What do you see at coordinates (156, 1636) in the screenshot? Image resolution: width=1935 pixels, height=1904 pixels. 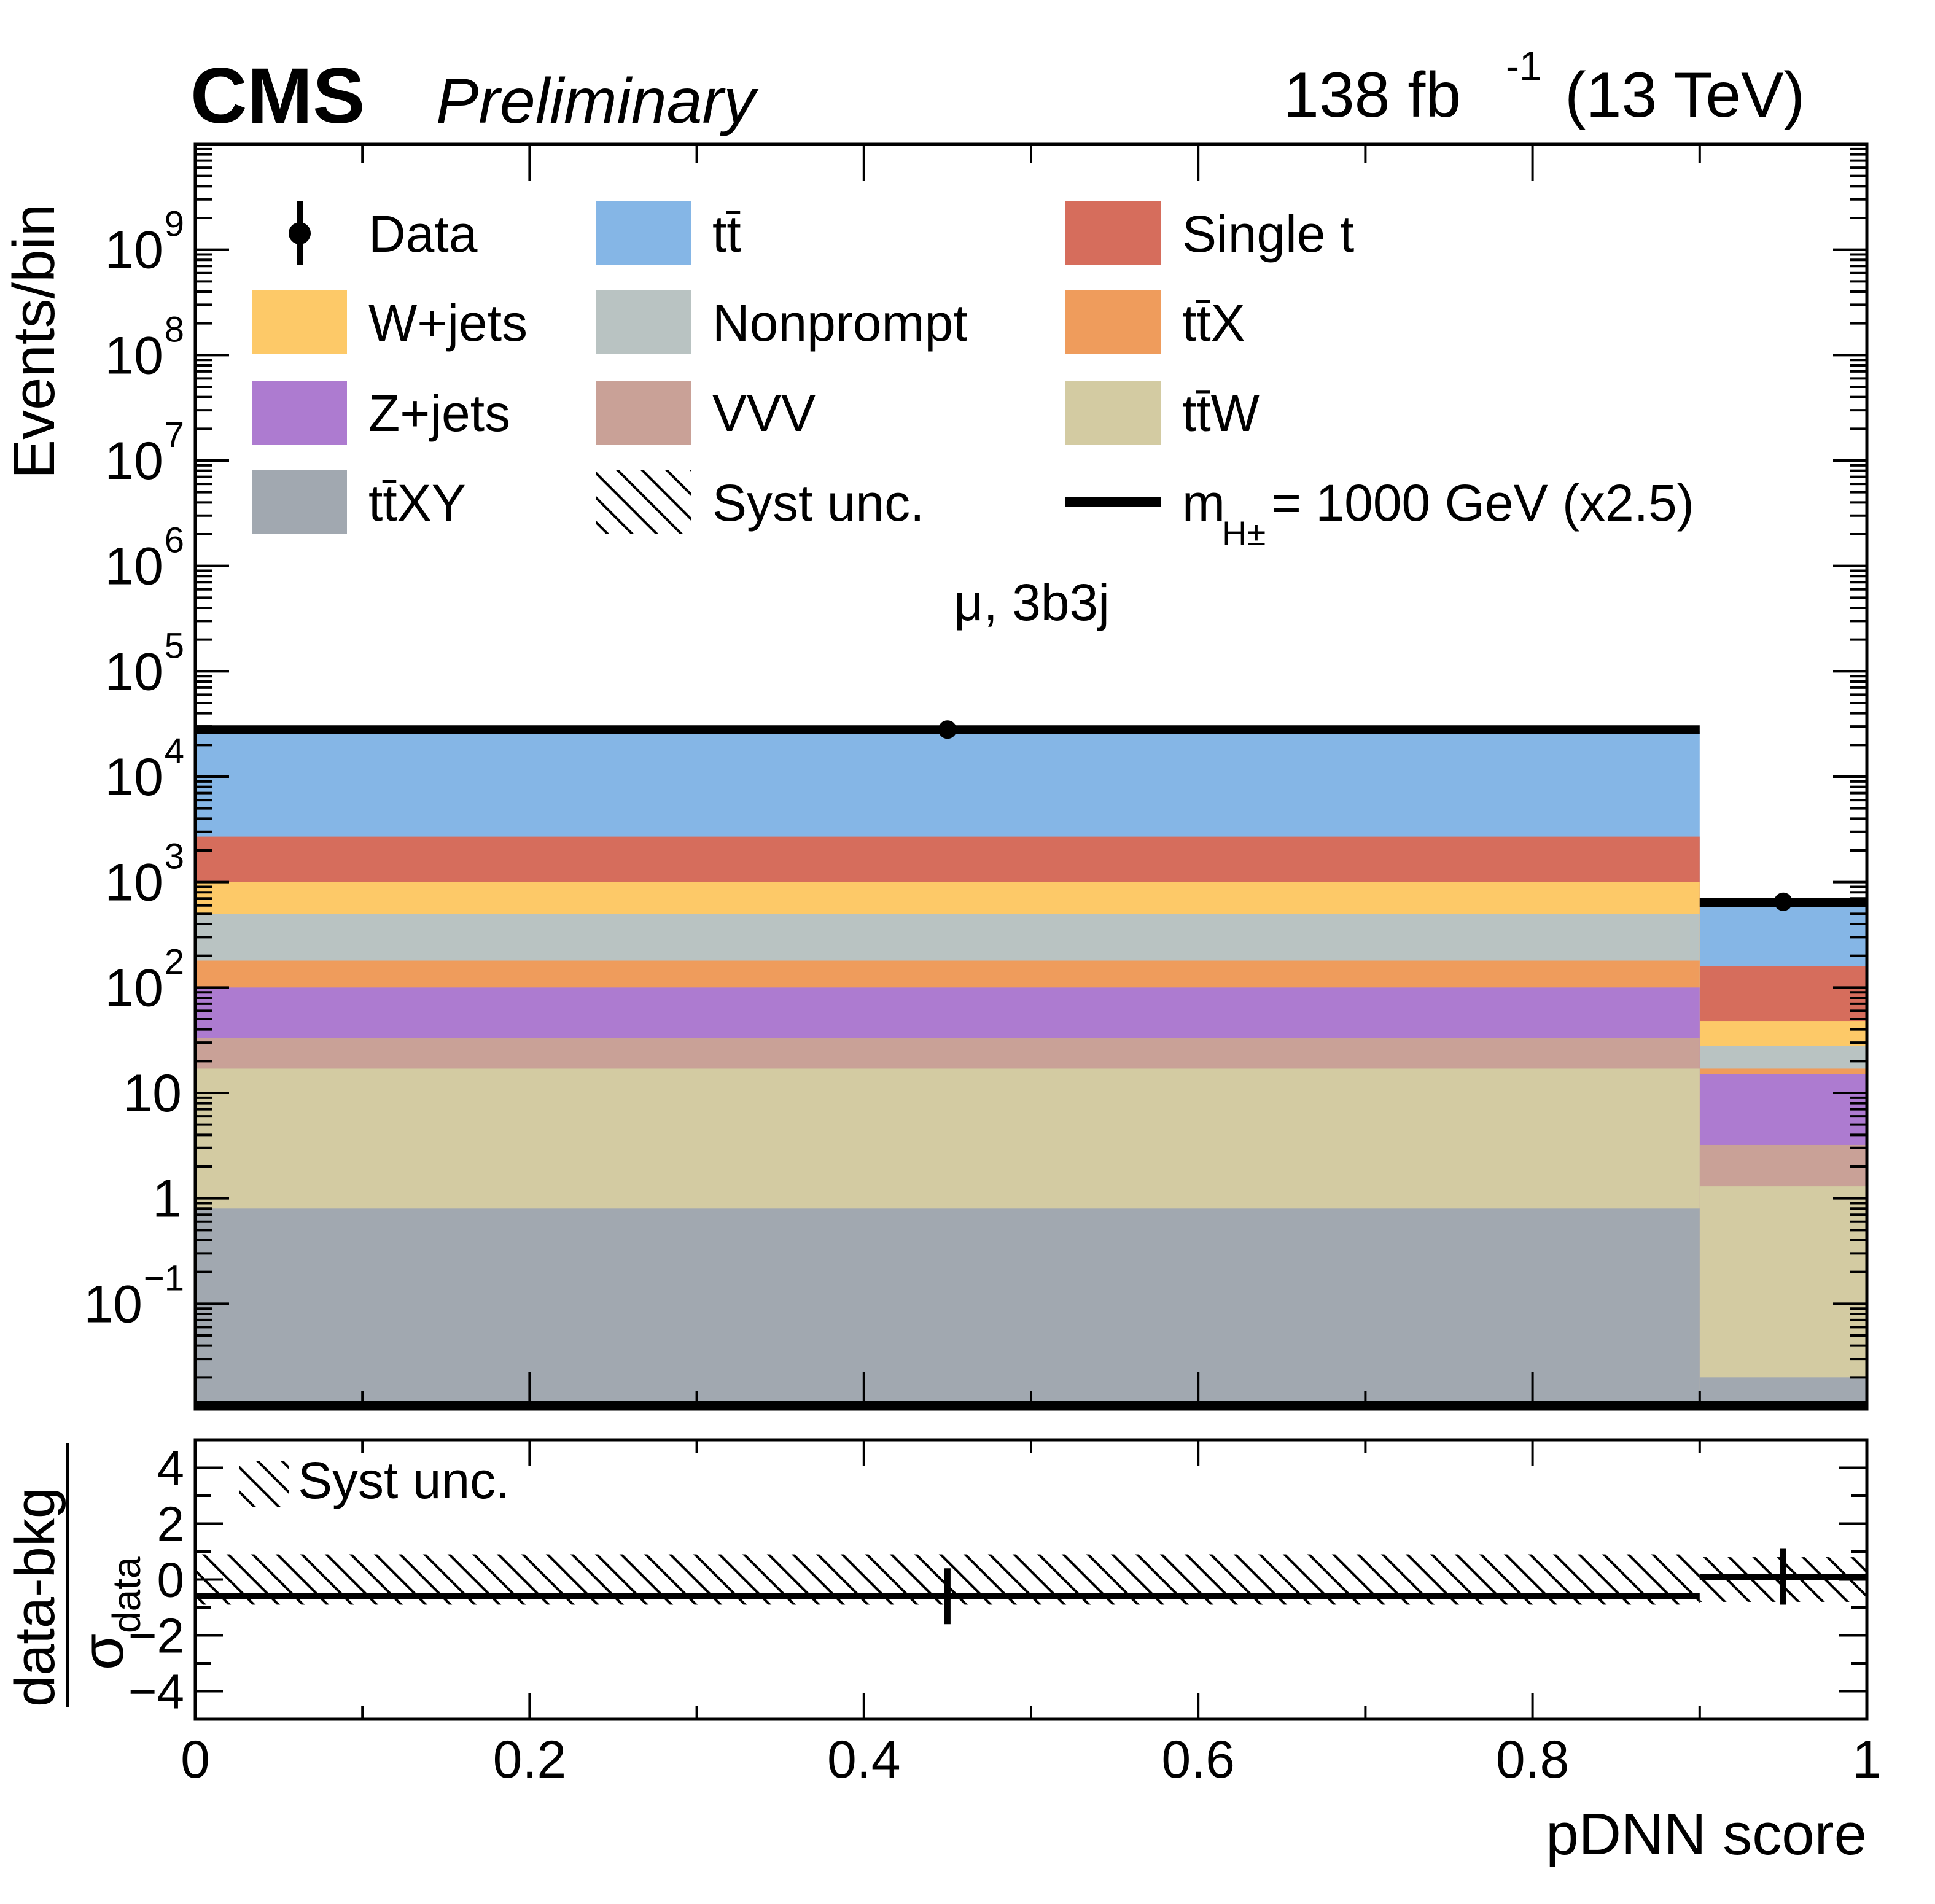 I see `ratio-y-tick-label: −2` at bounding box center [156, 1636].